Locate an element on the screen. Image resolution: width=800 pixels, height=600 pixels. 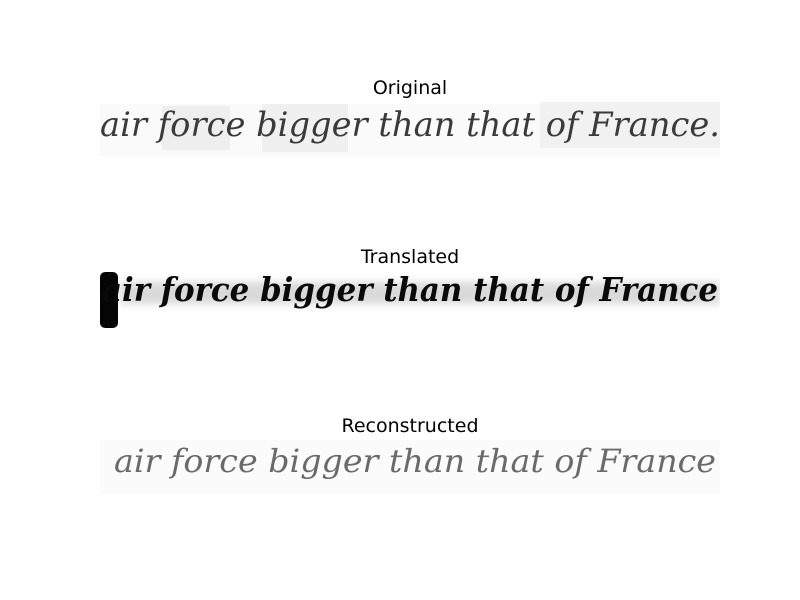
handwriting-image-reconstructed: air force bigger than that of France is located at coordinates (410, 467).